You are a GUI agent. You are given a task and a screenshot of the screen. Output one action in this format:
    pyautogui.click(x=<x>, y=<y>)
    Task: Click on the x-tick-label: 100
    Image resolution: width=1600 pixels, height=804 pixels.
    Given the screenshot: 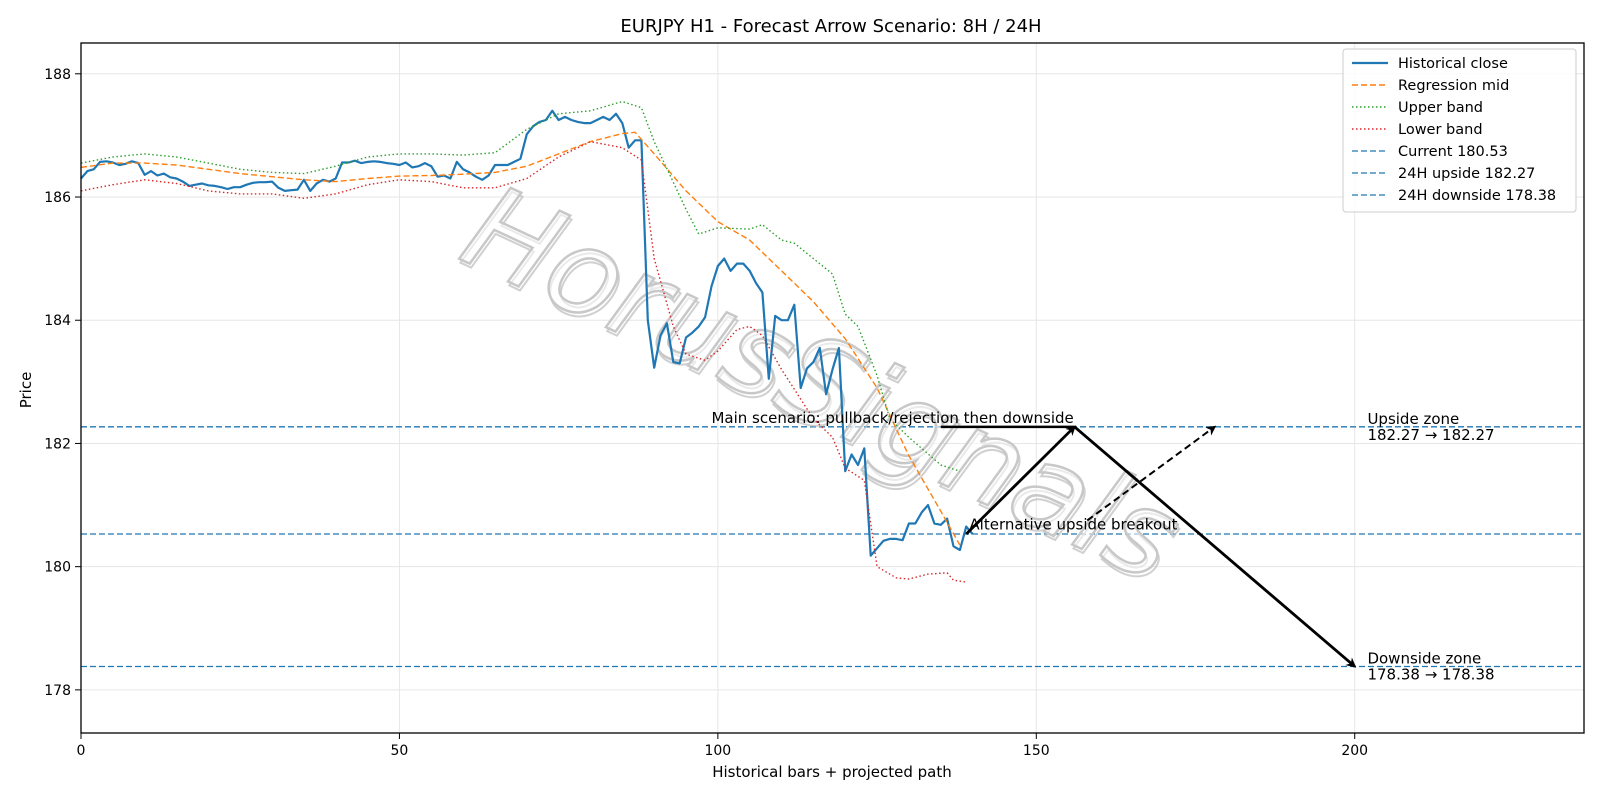 What is the action you would take?
    pyautogui.click(x=717, y=751)
    